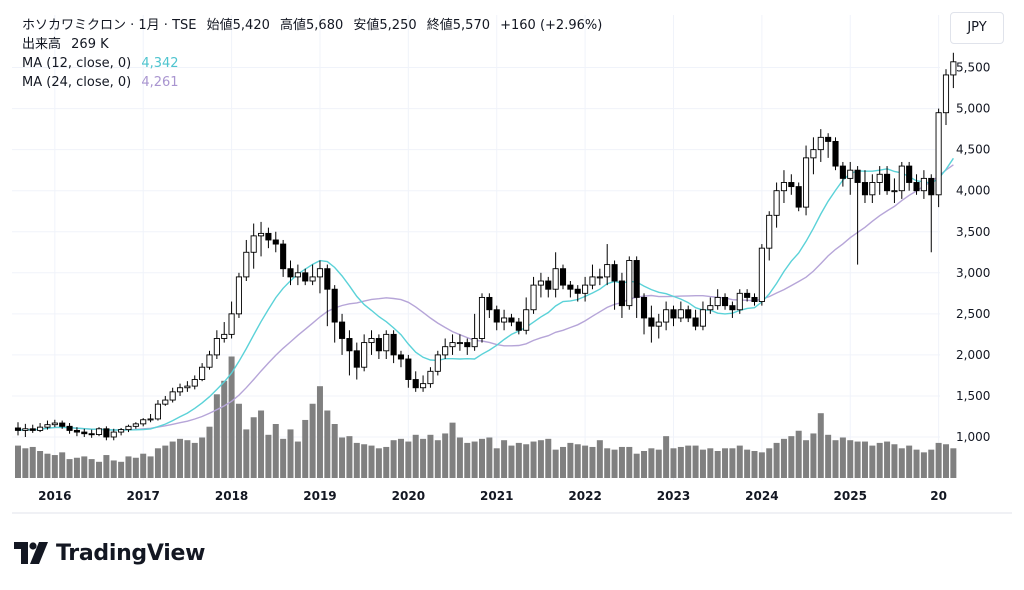  Describe the element at coordinates (325, 25) in the screenshot. I see `high-value: 5,680` at that location.